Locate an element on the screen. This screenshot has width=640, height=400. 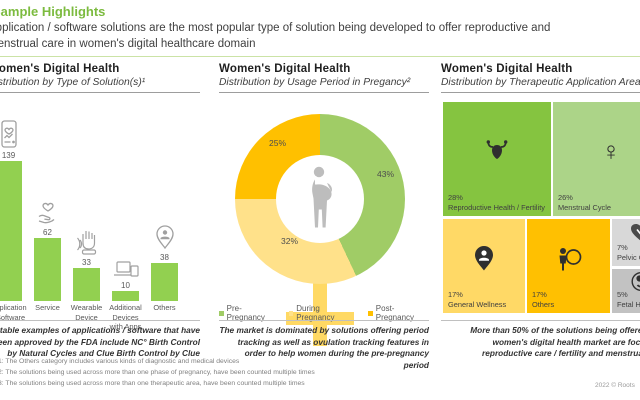
devices-with-apps-icon is located at coordinates (126, 269).